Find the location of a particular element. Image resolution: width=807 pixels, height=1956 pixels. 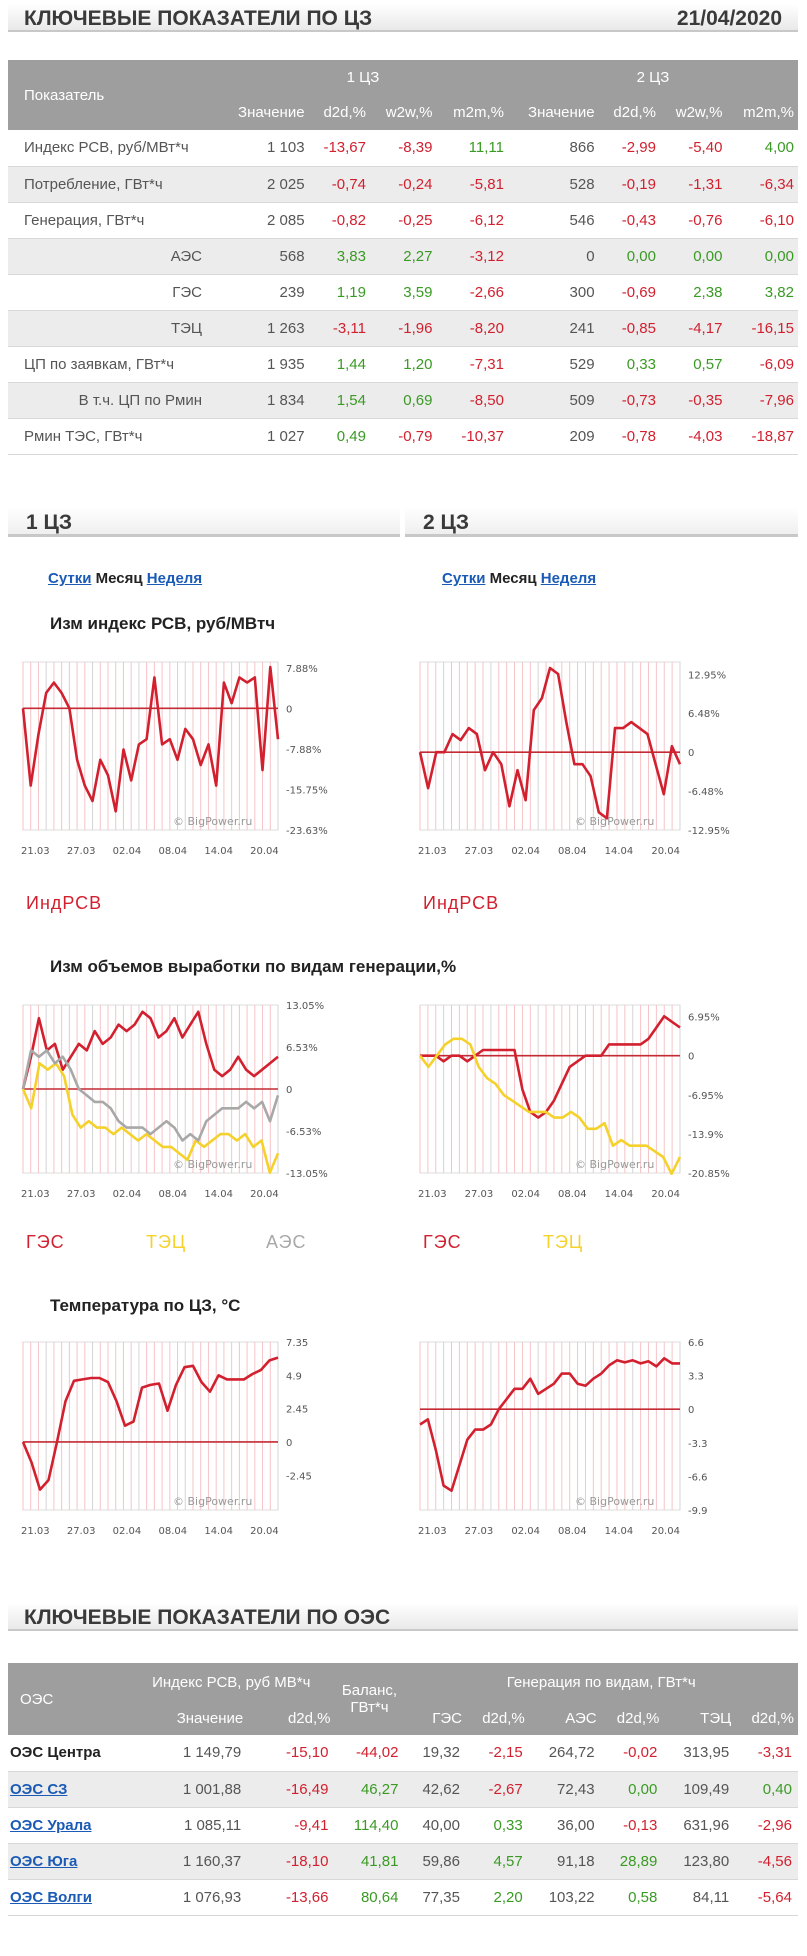

y-tick-label: -6.48% is located at coordinates (705, 792).